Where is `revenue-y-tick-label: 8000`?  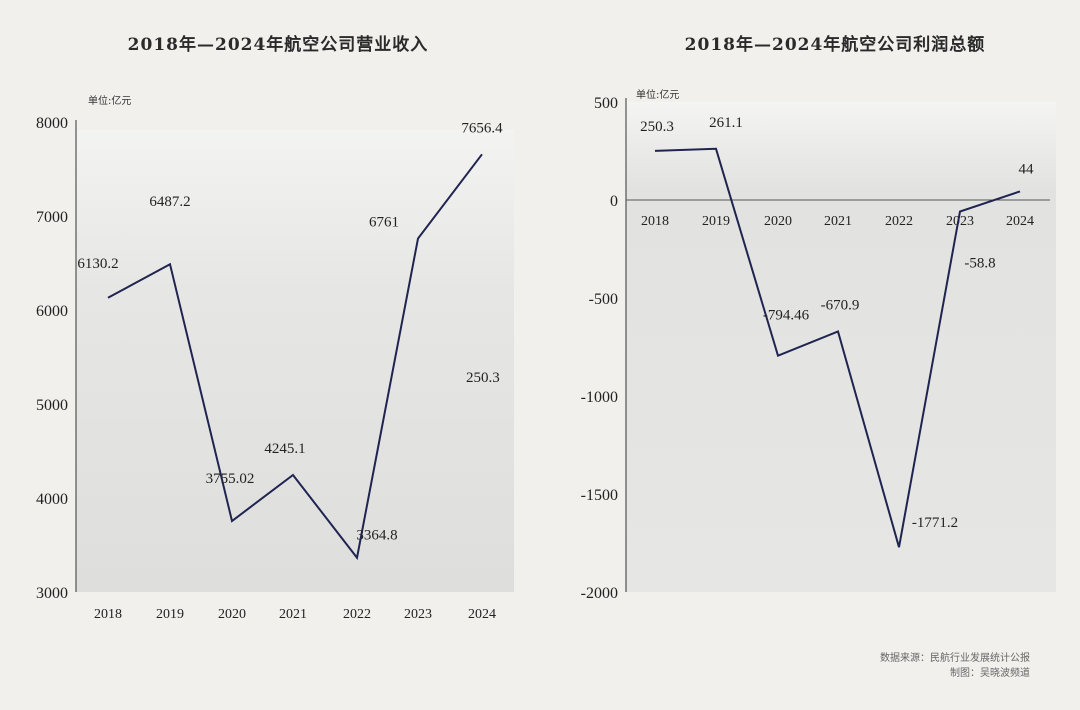 revenue-y-tick-label: 8000 is located at coordinates (52, 123).